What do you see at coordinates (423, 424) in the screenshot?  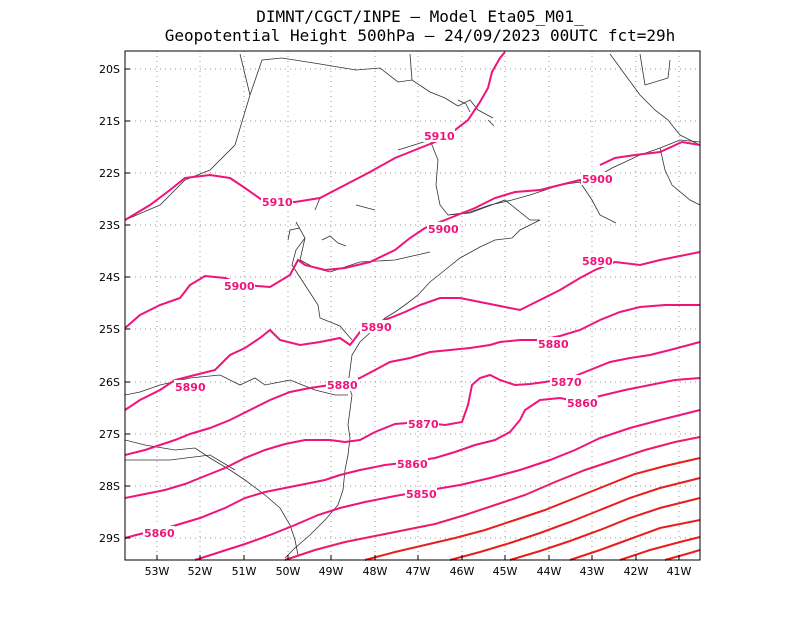 I see `contour-label-5870-b: 5870` at bounding box center [423, 424].